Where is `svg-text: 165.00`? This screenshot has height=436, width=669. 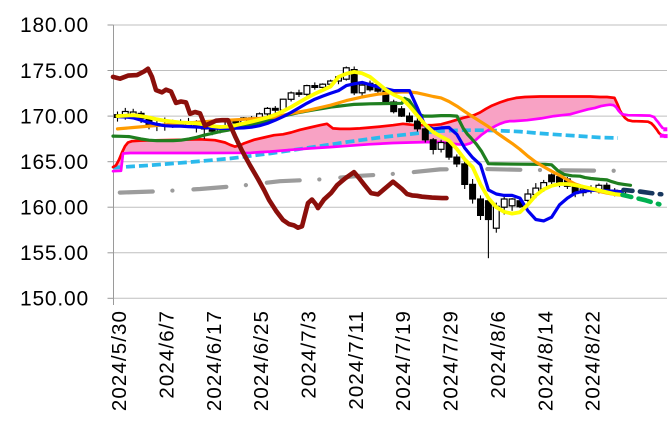 svg-text: 165.00 is located at coordinates (54, 162).